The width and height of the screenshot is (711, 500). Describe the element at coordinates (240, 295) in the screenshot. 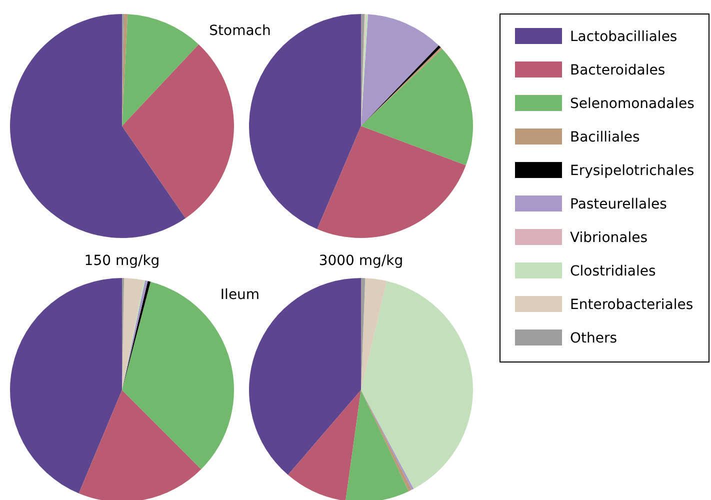

I see `text: Ileum` at that location.